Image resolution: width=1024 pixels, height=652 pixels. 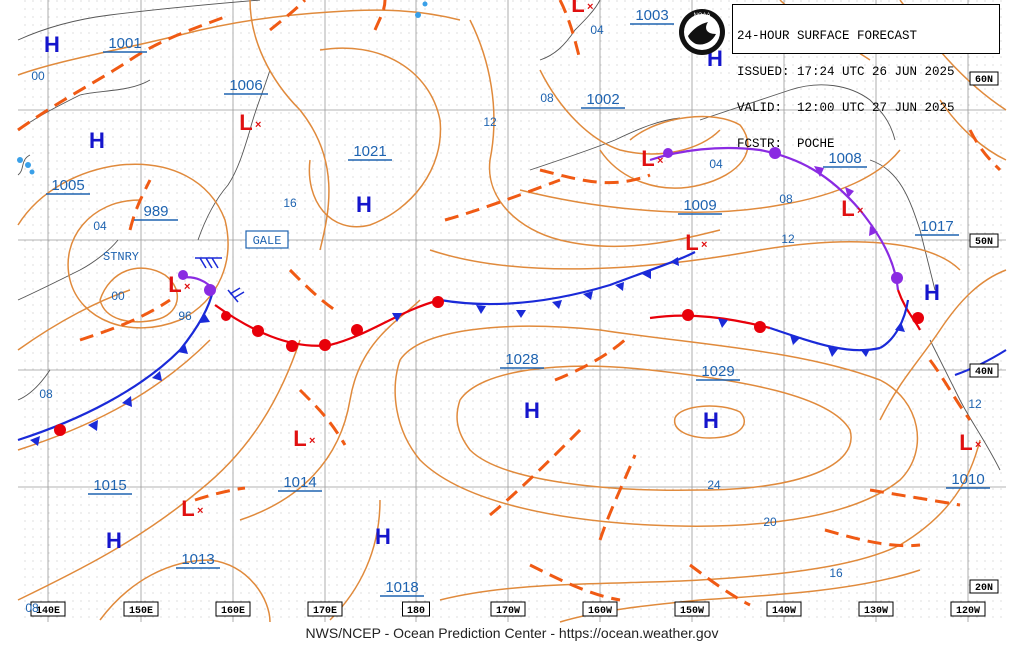 I want to click on pressure-label: 1029, so click(x=718, y=372).